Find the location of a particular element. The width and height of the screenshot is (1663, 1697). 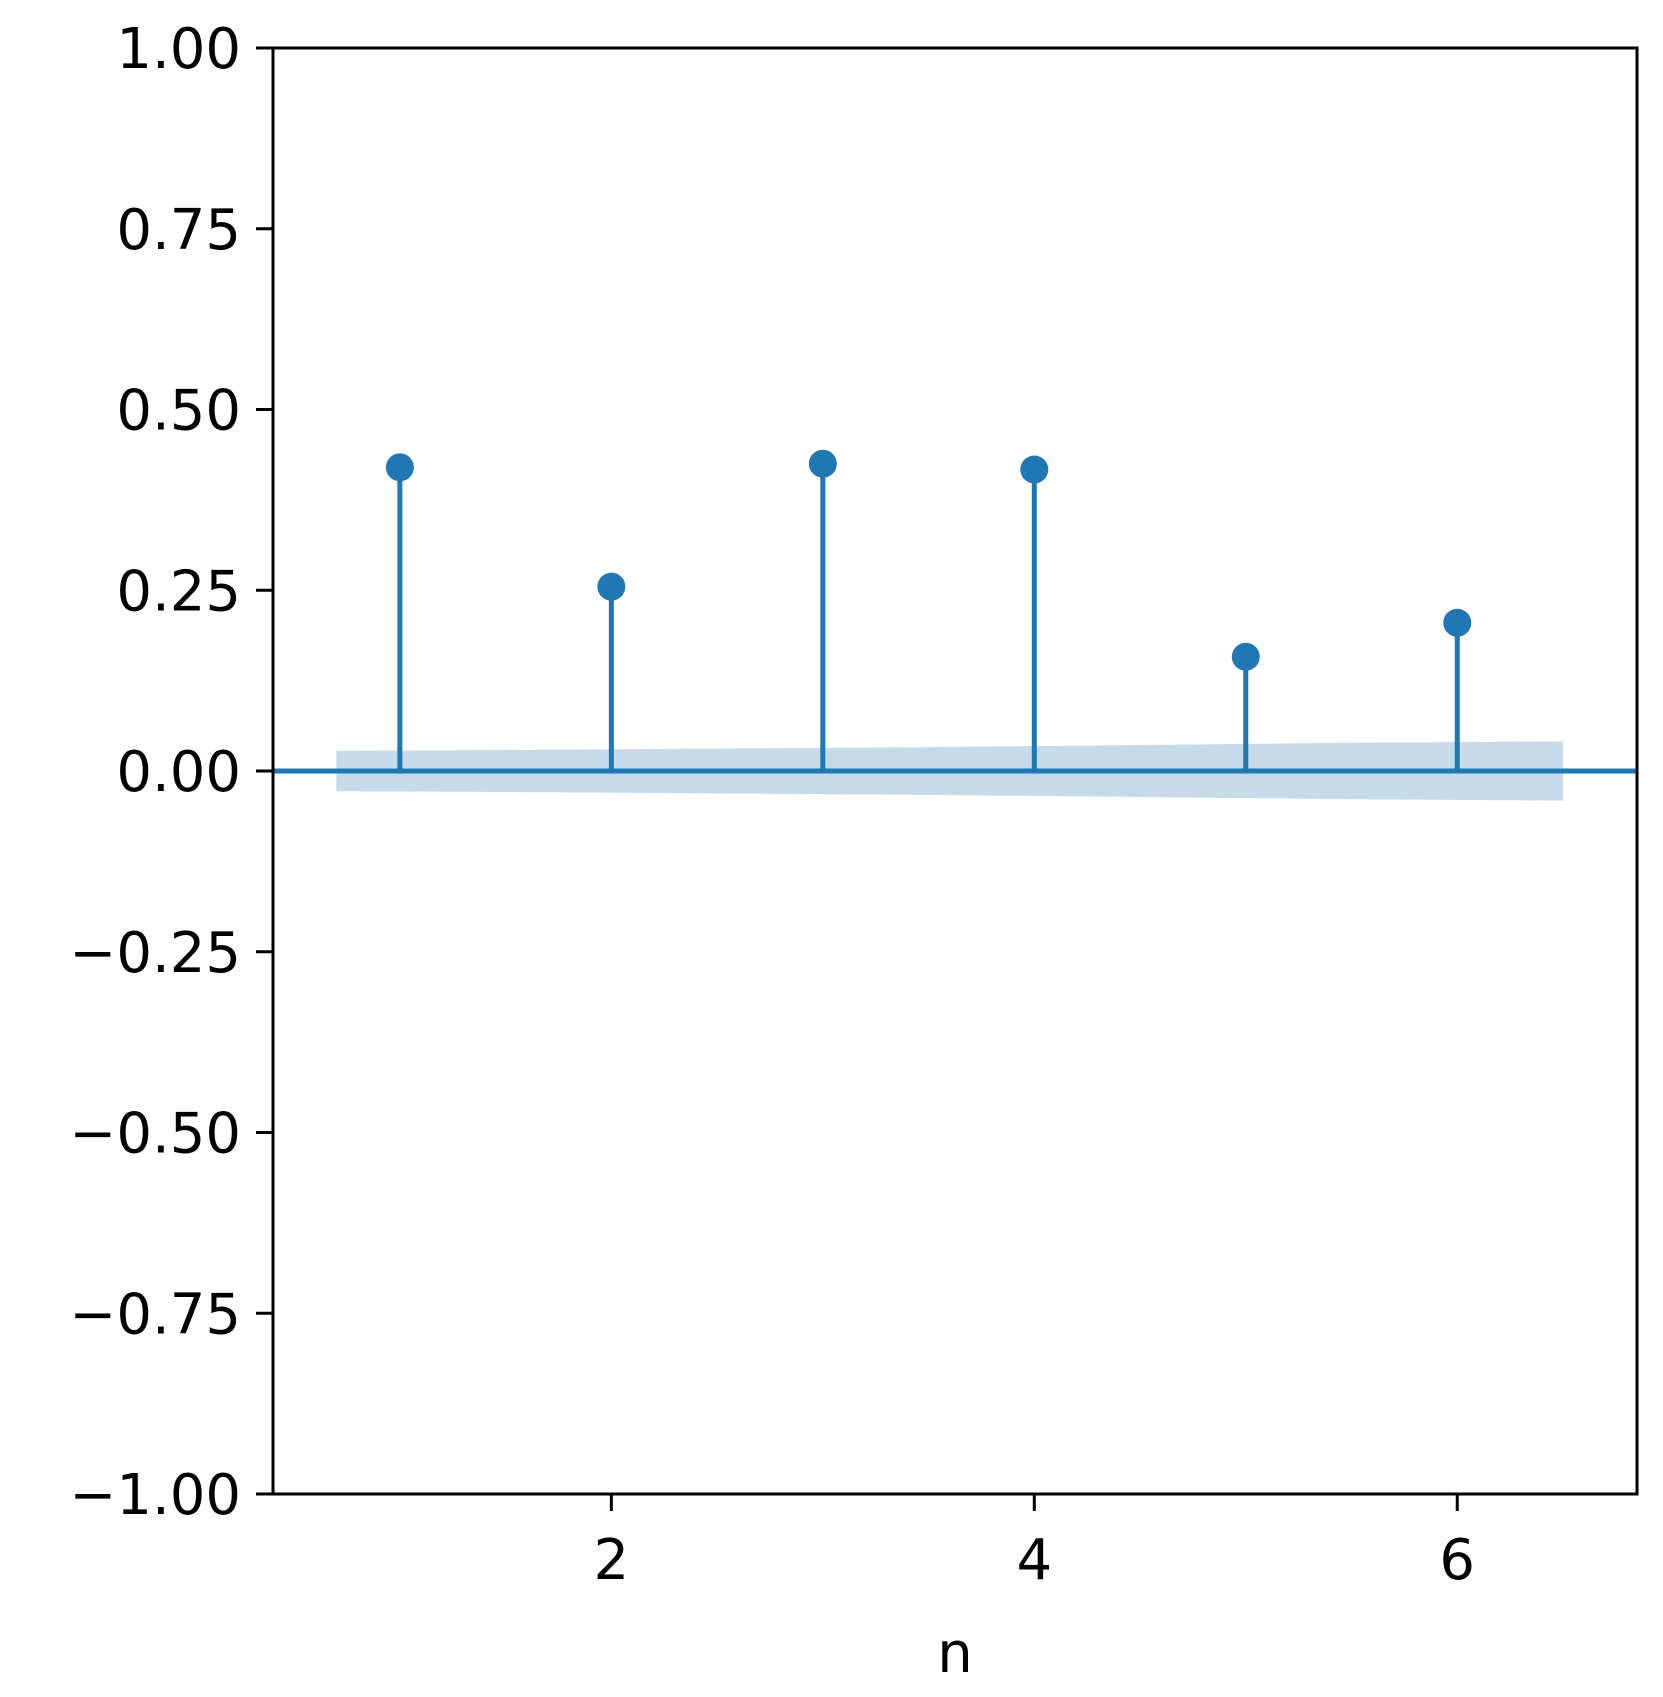

y-tick-label: −0.25 is located at coordinates (155, 953).